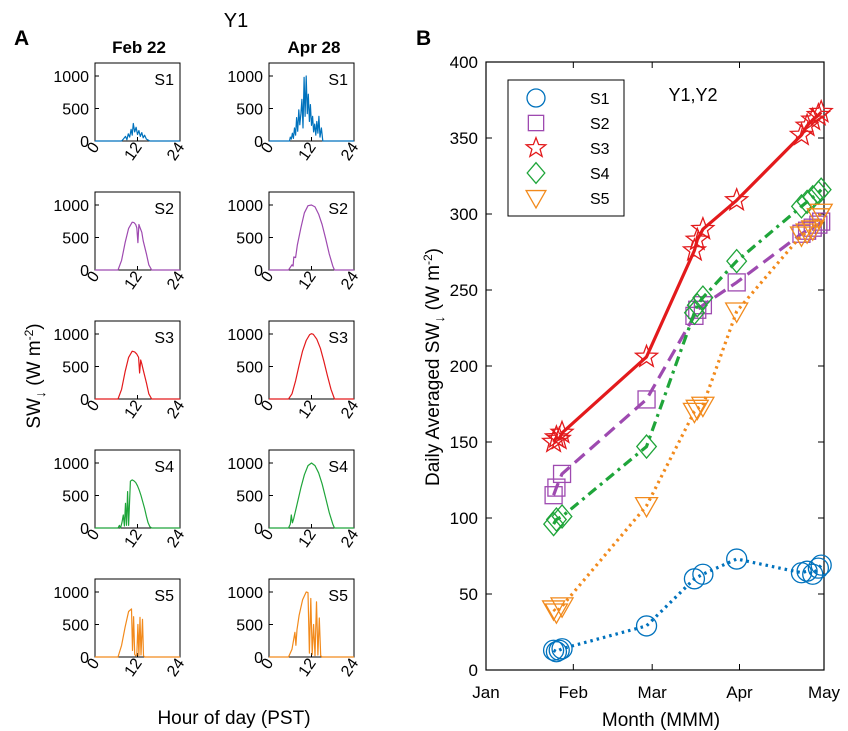 The height and width of the screenshot is (731, 848). What do you see at coordinates (35, 375) in the screenshot?
I see `panel-a-ylabel: SW↓ (W m-2)` at bounding box center [35, 375].